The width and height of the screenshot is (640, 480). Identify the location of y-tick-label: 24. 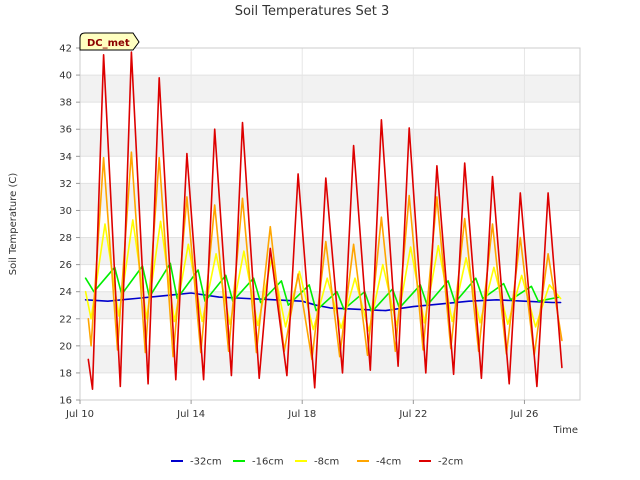
(65, 292).